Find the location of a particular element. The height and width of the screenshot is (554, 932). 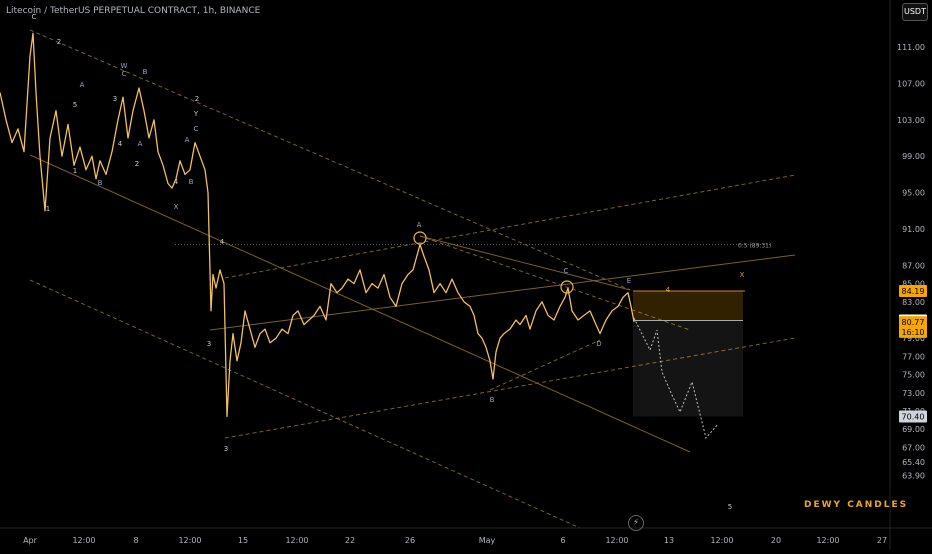

y-tick-label: 91.00 is located at coordinates (913, 229).